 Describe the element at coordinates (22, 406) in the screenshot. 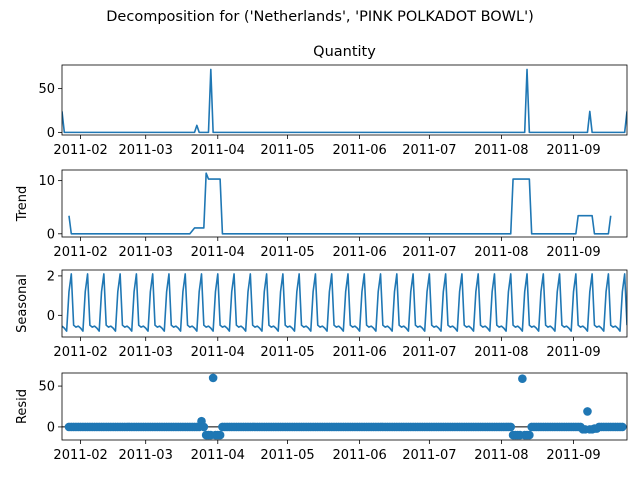

I see `y-axis-label: Resid` at that location.